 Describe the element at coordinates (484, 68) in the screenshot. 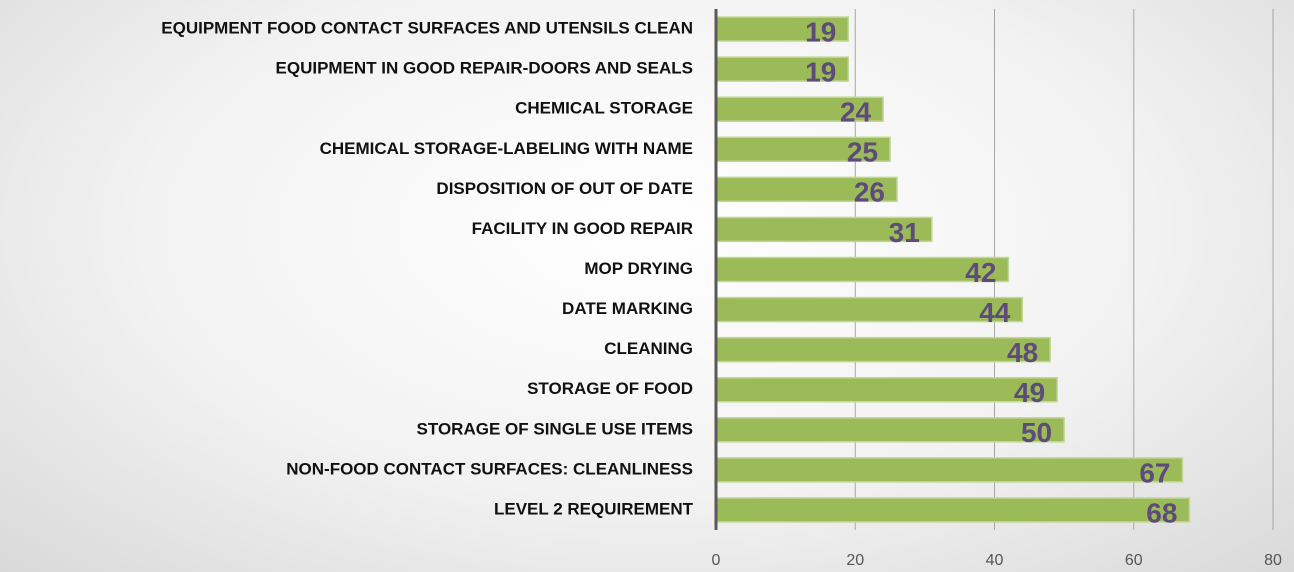

I see `category-label: EQUIPMENT IN GOOD REPAIR-DOORS AND SEALS` at that location.